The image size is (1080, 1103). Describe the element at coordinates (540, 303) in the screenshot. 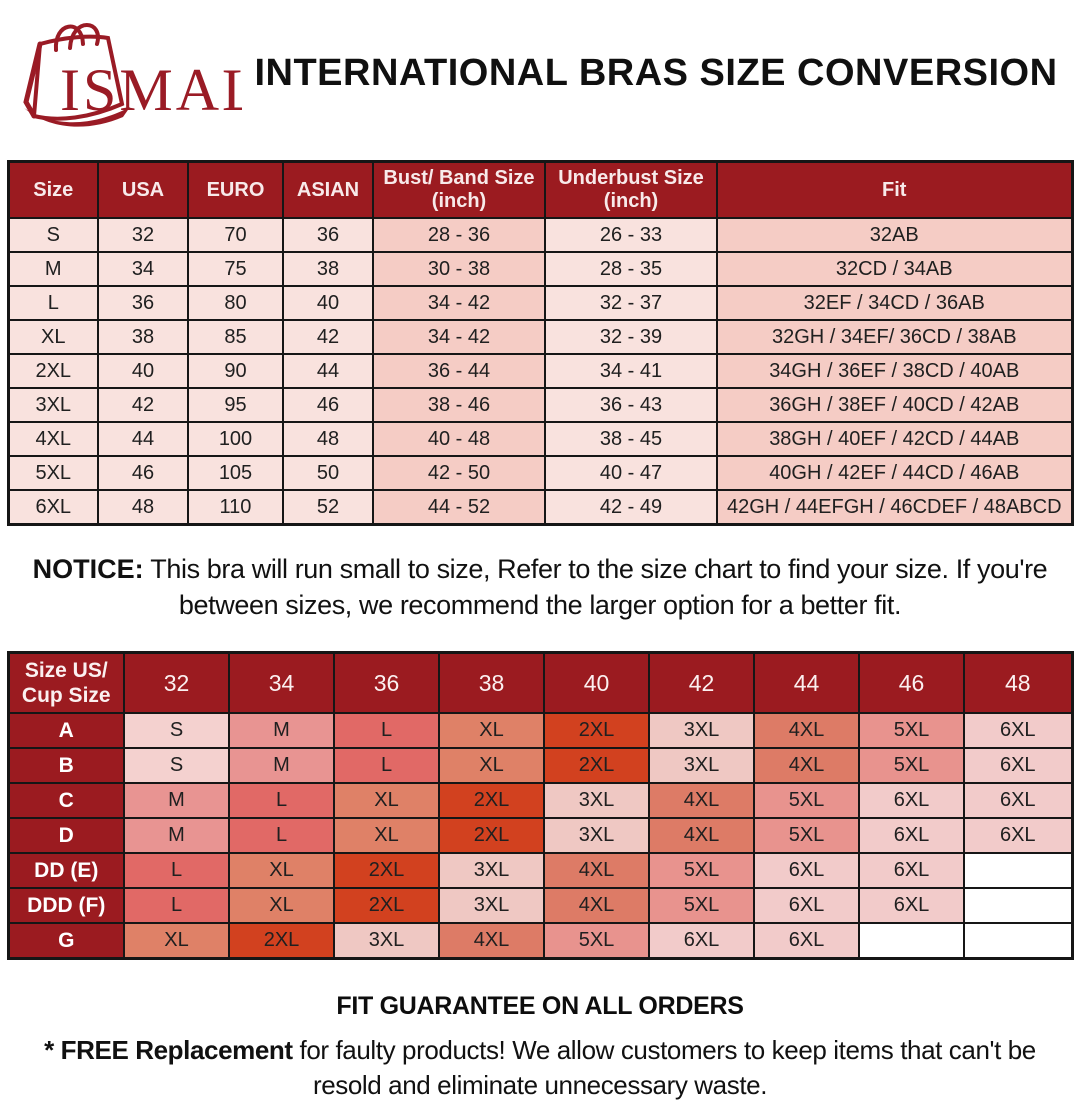

I see `size-table-row: L 36 80 40 34 - 42 32 - 37 32EF / 34CD / 36AB` at that location.